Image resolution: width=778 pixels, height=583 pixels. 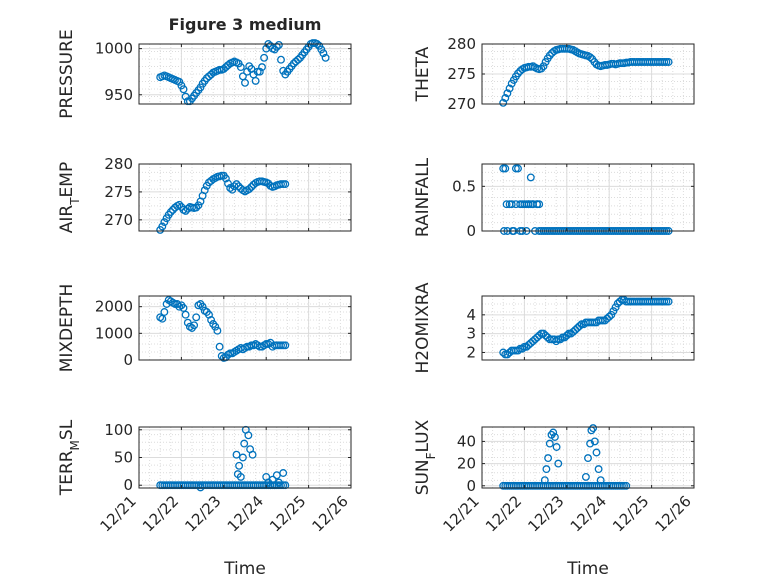 I want to click on y-axis-label: TERRMSL, so click(x=69, y=457).